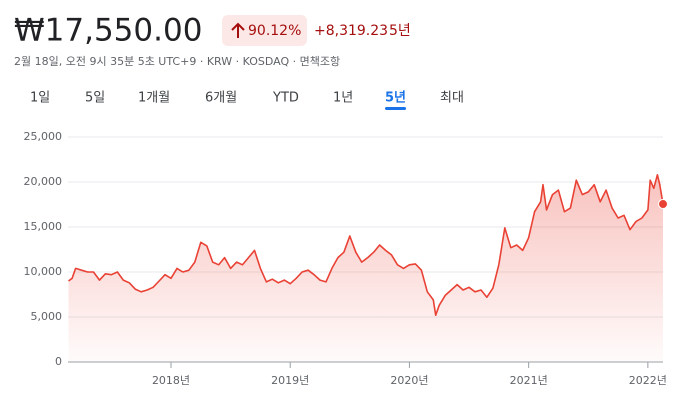  I want to click on tab: 1일, so click(40, 98).